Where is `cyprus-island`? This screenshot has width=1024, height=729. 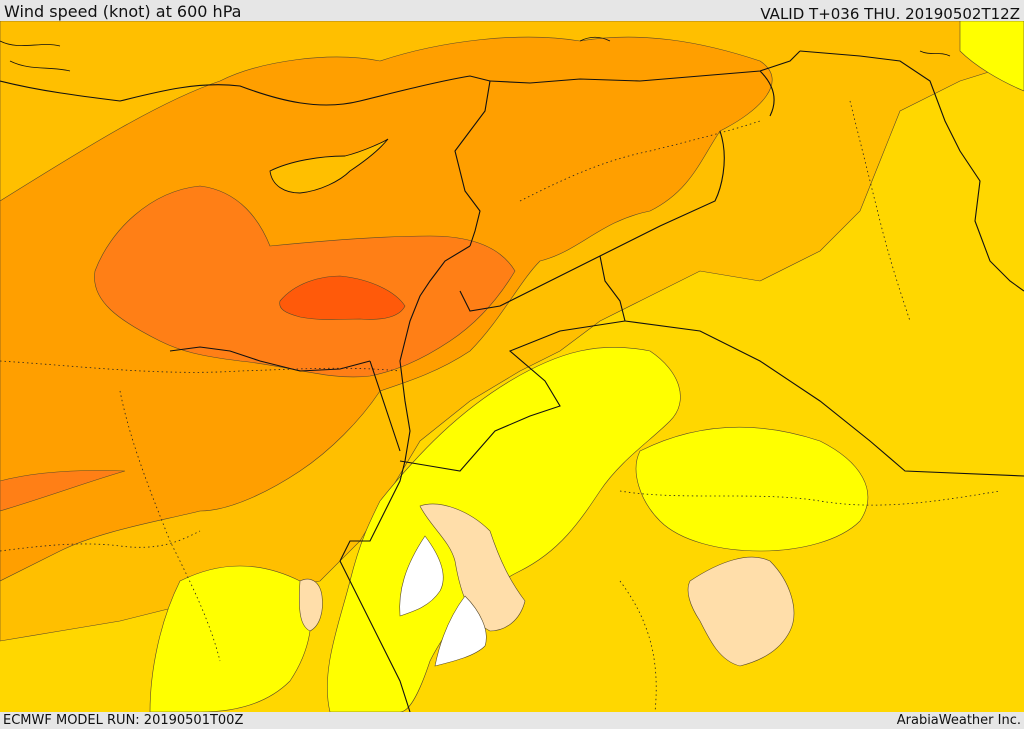
cyprus-island is located at coordinates (329, 166).